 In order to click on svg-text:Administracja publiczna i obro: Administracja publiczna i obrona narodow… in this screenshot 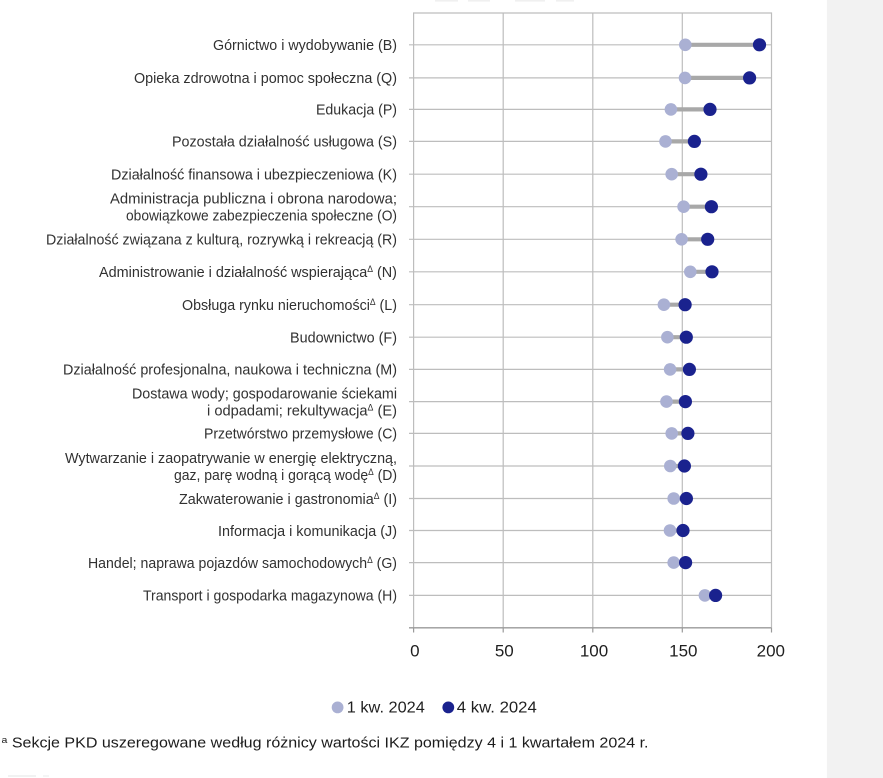, I will do `click(253, 199)`.